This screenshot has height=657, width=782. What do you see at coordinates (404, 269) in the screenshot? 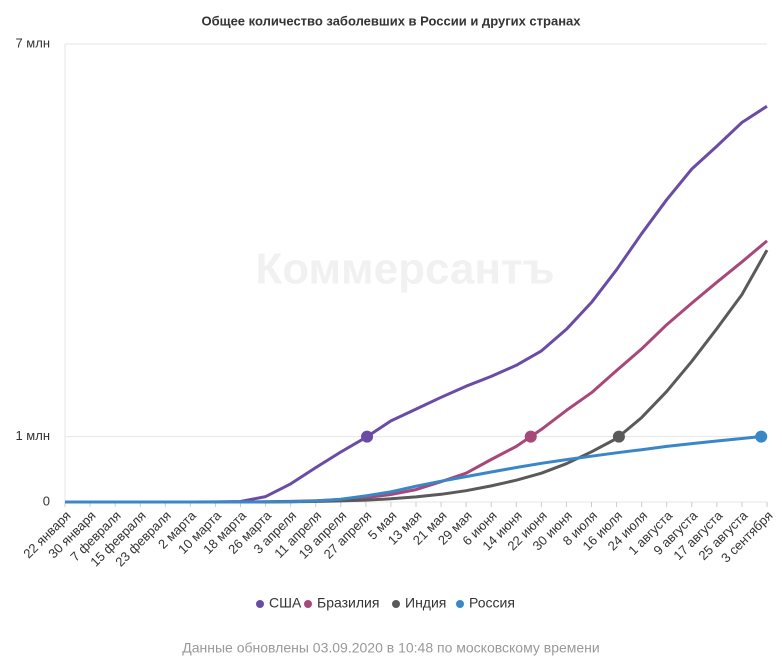
I see `watermark: Коммерсантъ` at bounding box center [404, 269].